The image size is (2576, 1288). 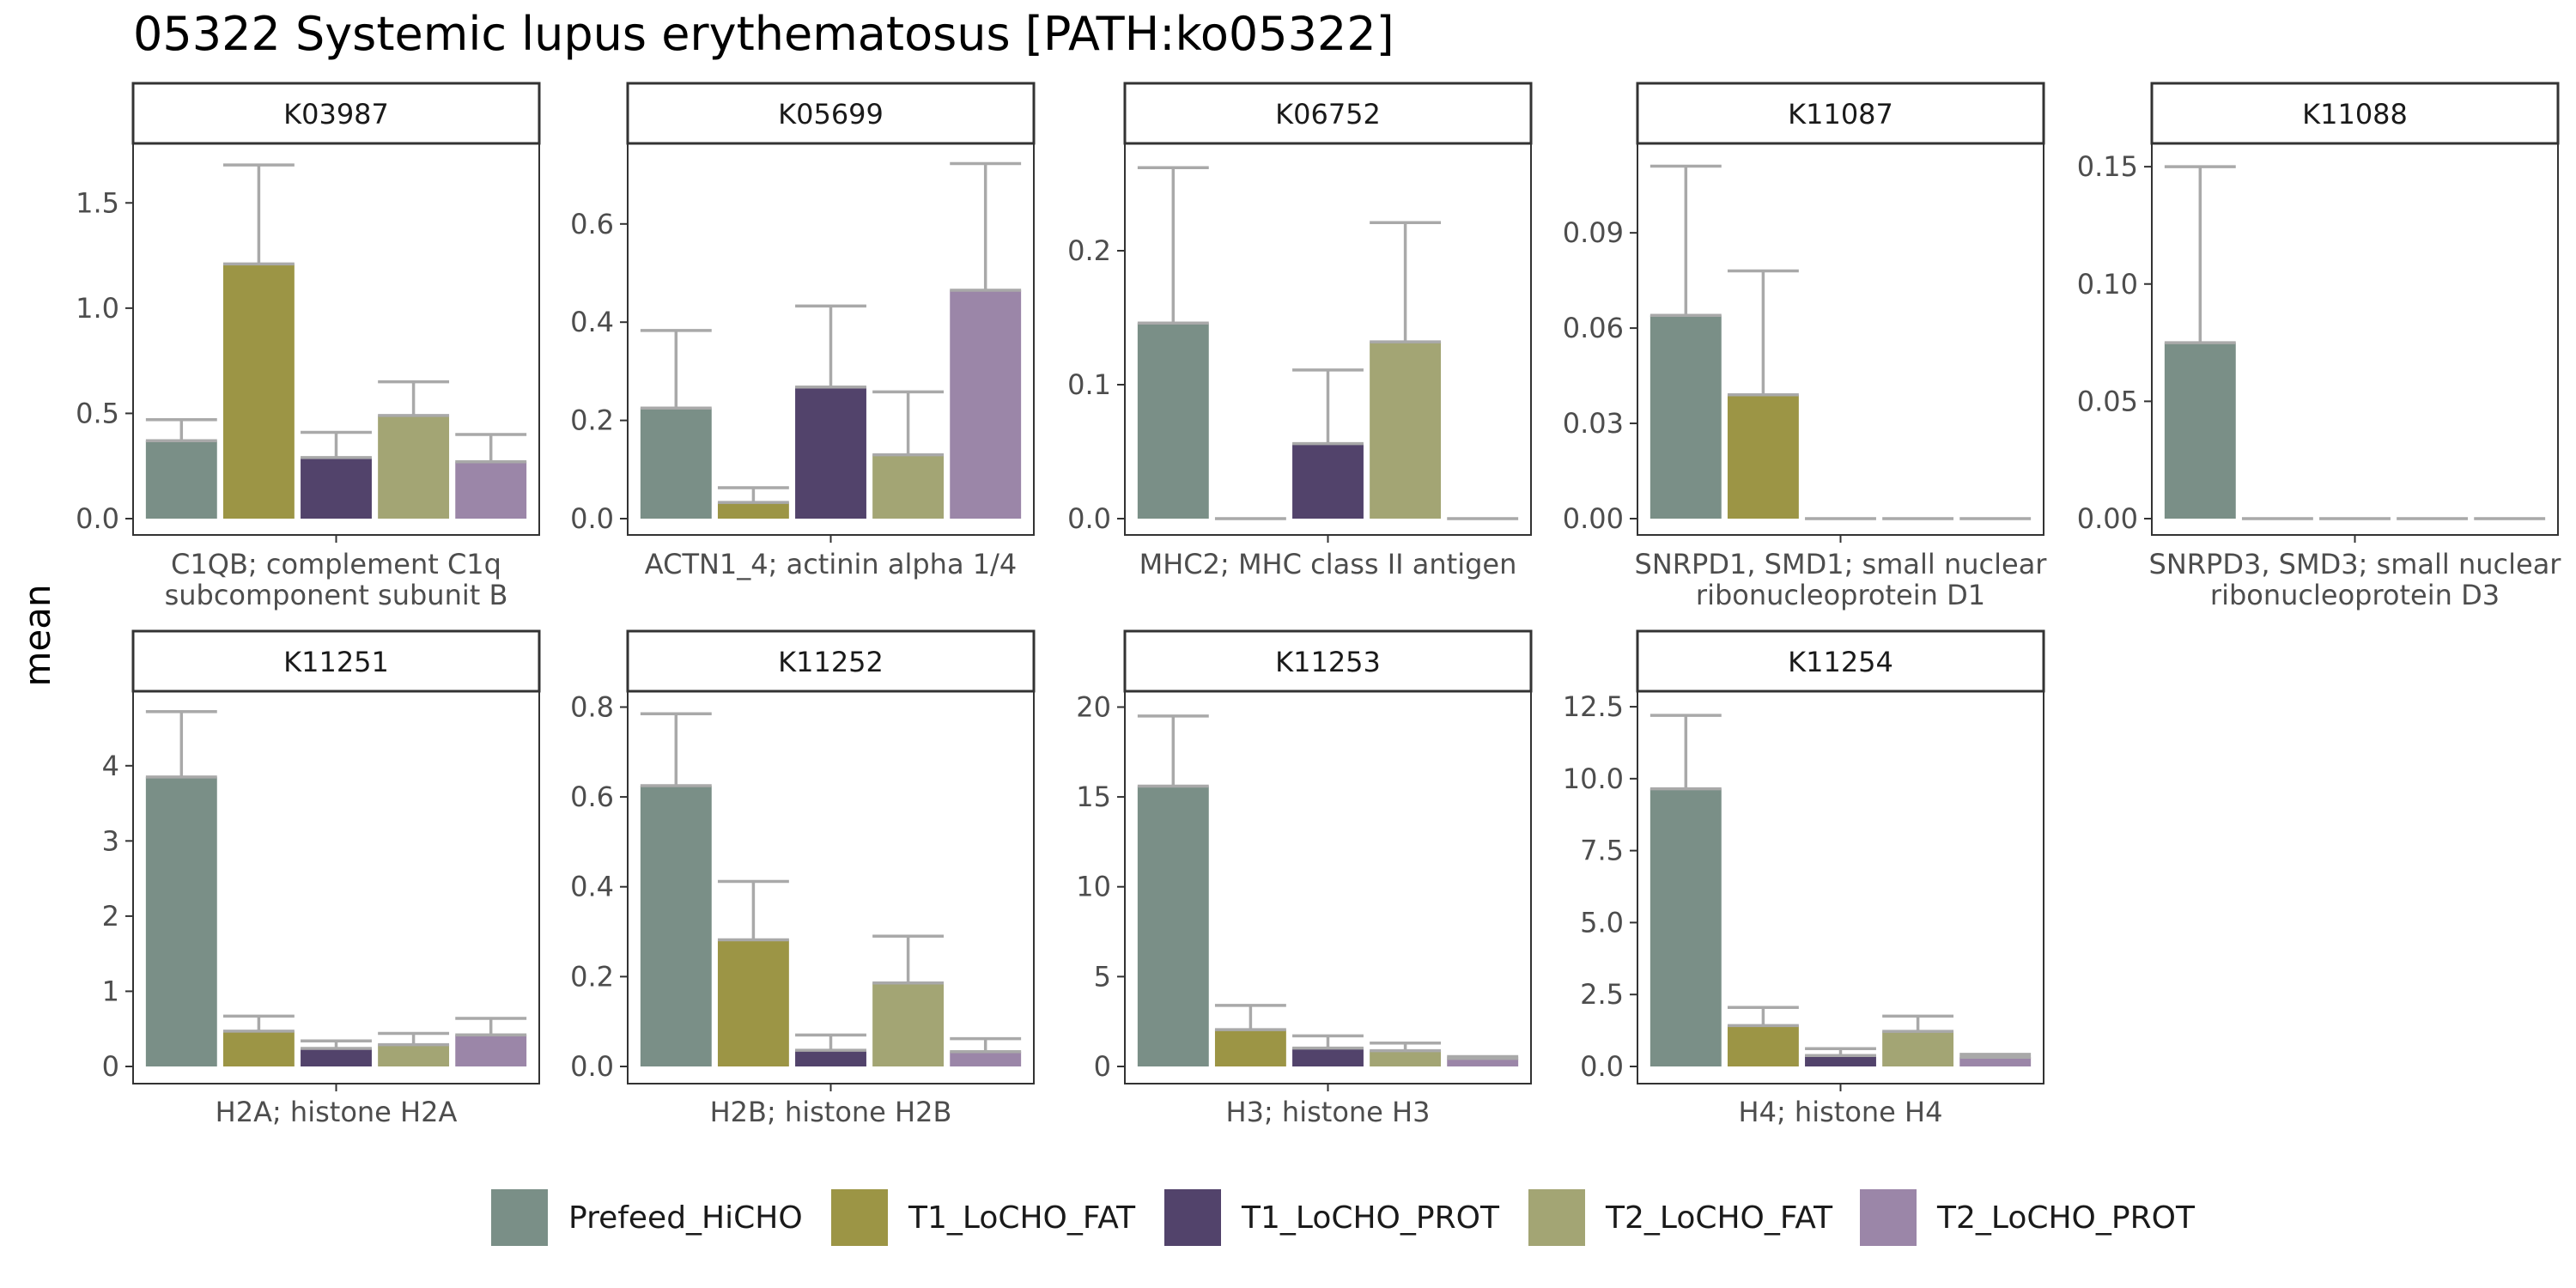 What do you see at coordinates (1305, 878) in the screenshot?
I see `facet-panel-k11253: K11253 0 5 10 15 20 H3; histone H3` at bounding box center [1305, 878].